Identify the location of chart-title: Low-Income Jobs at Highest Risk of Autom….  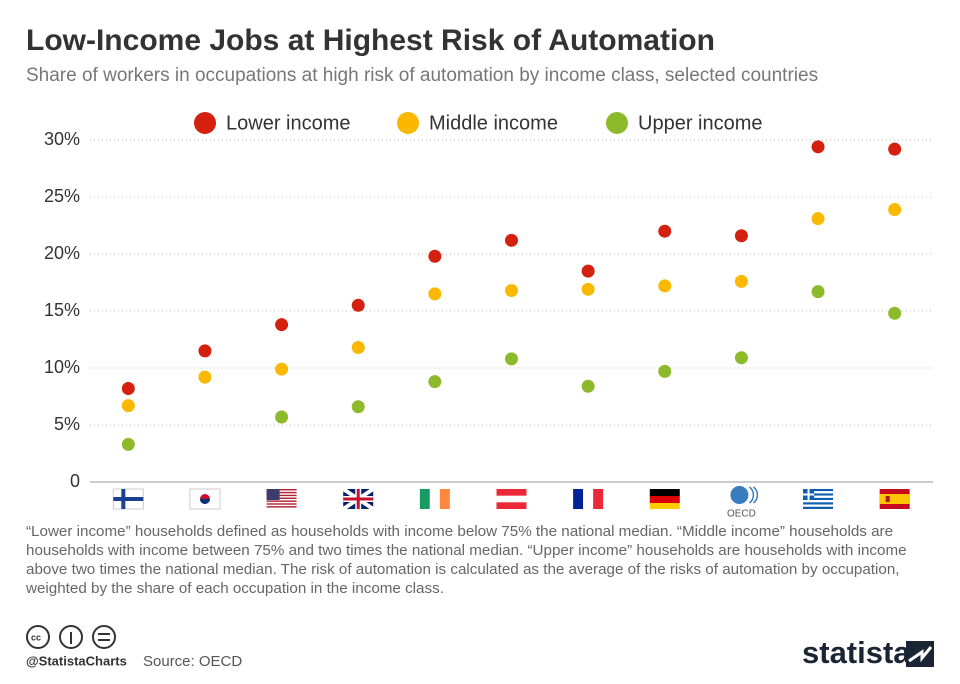
(370, 40).